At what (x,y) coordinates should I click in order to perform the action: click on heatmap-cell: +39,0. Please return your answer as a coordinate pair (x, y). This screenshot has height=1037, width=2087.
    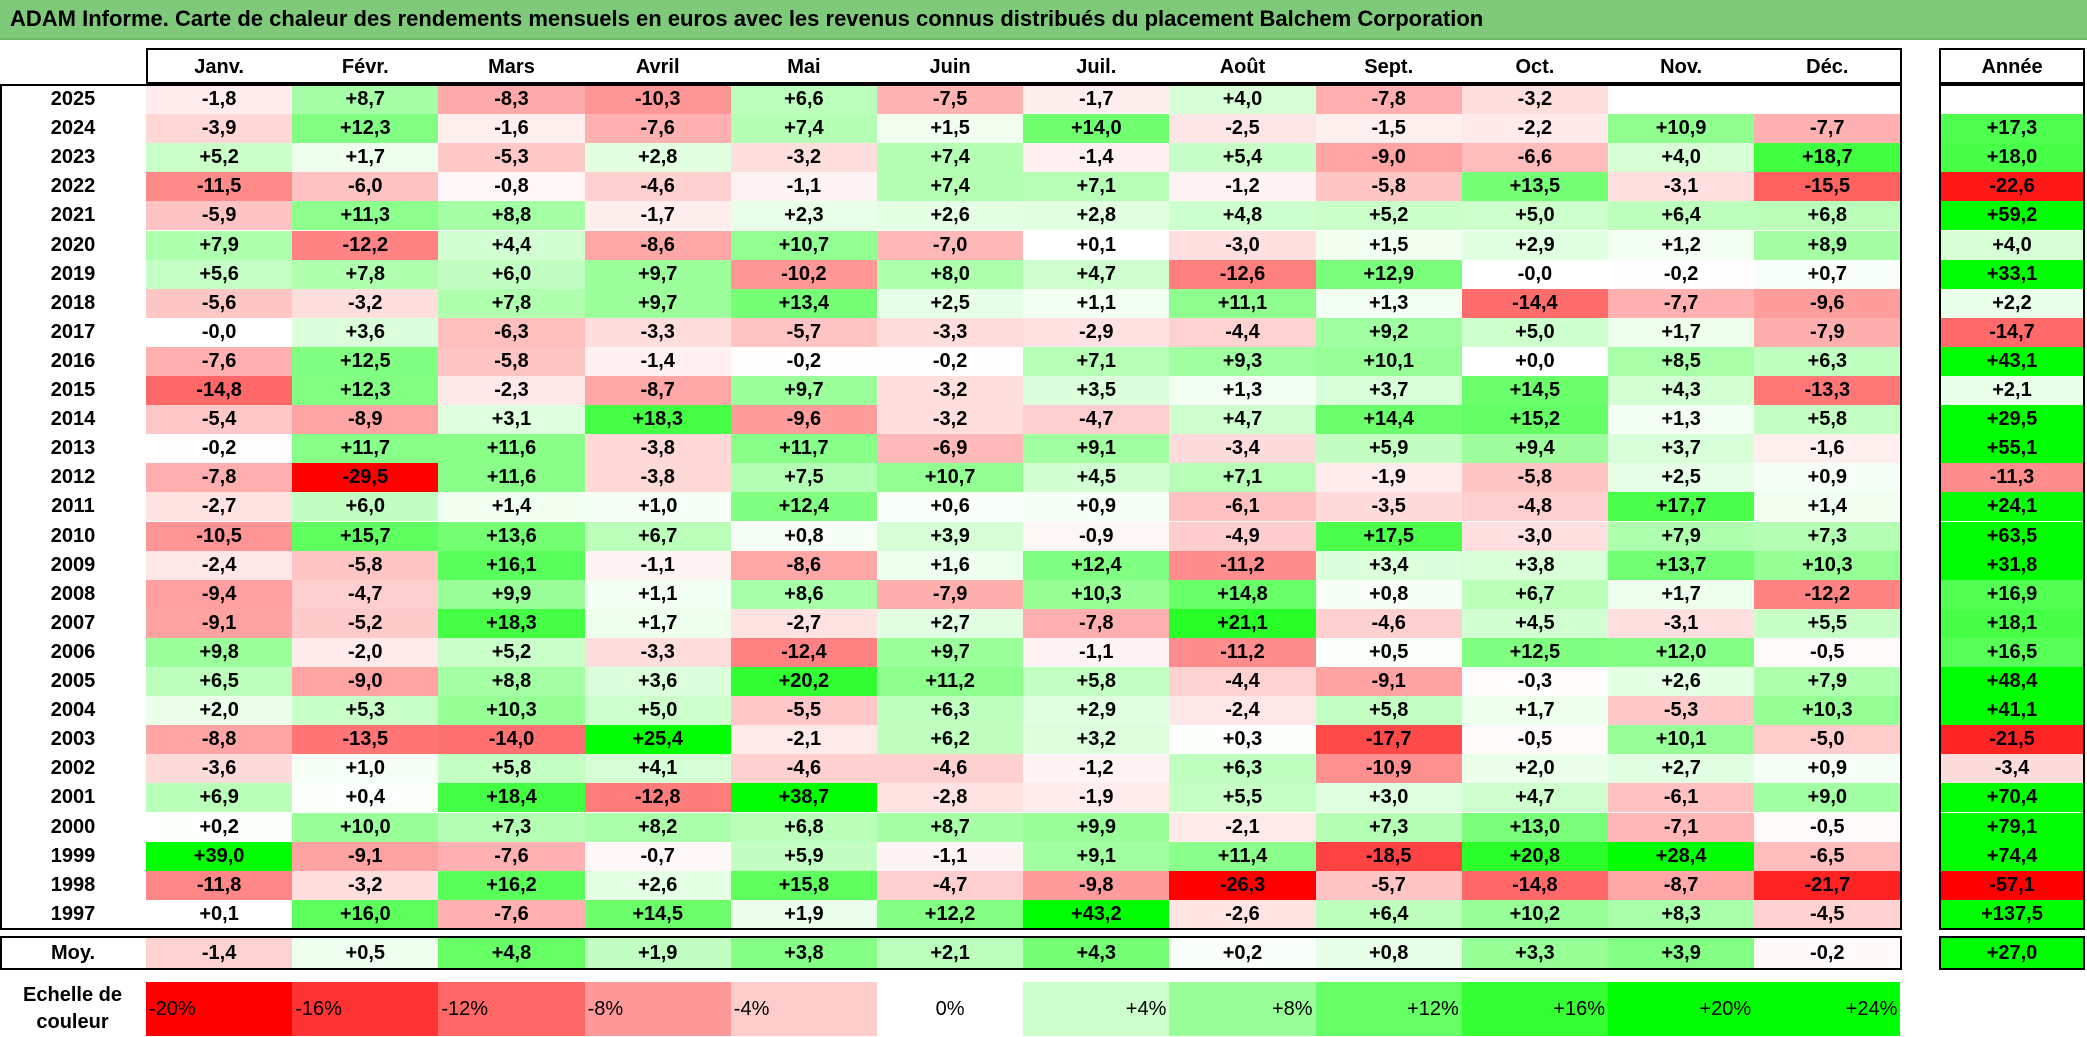
    Looking at the image, I should click on (219, 856).